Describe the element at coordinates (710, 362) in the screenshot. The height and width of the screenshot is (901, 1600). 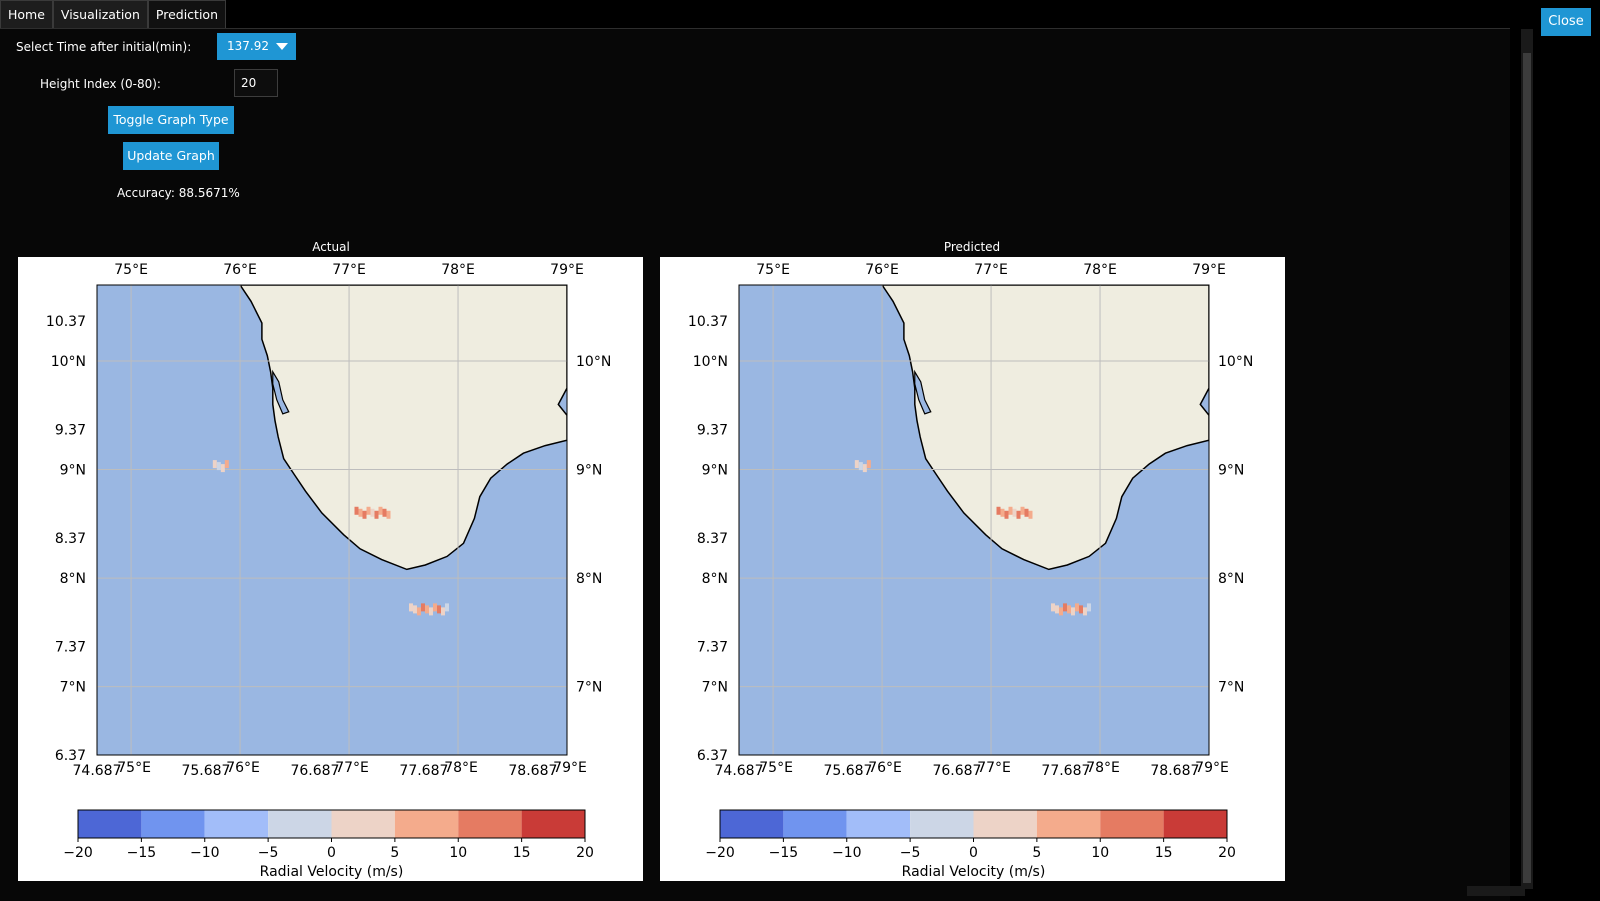
I see `lat-tick-left: 10°N` at that location.